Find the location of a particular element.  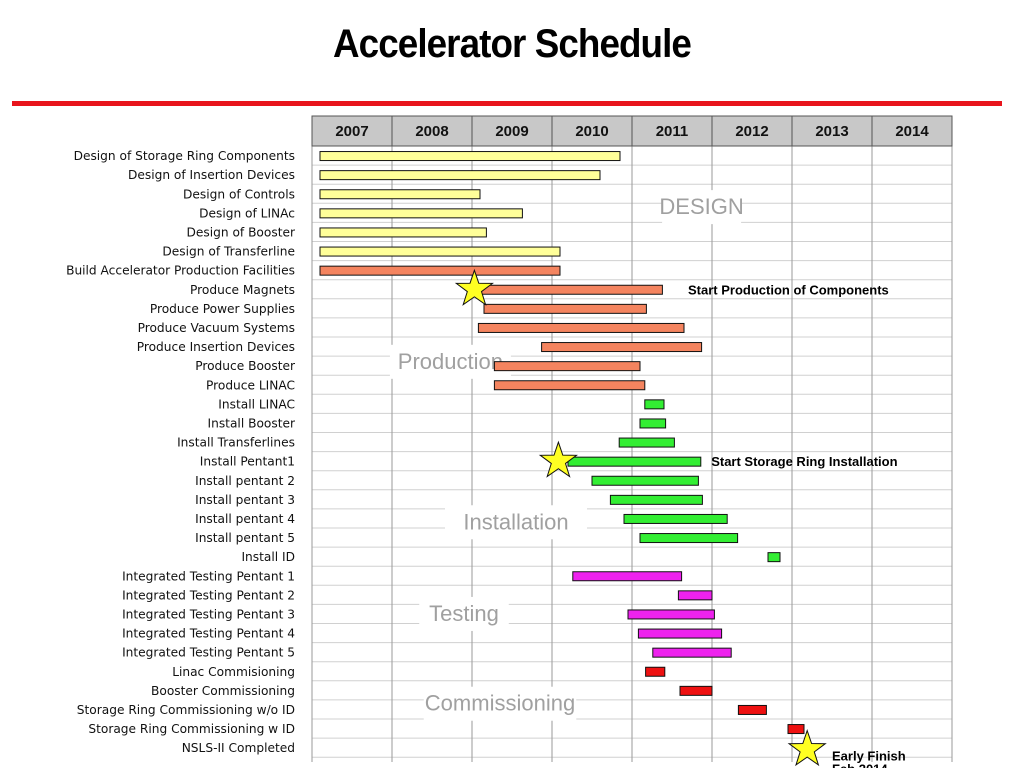

task-label: Produce Power Supplies is located at coordinates (222, 309).